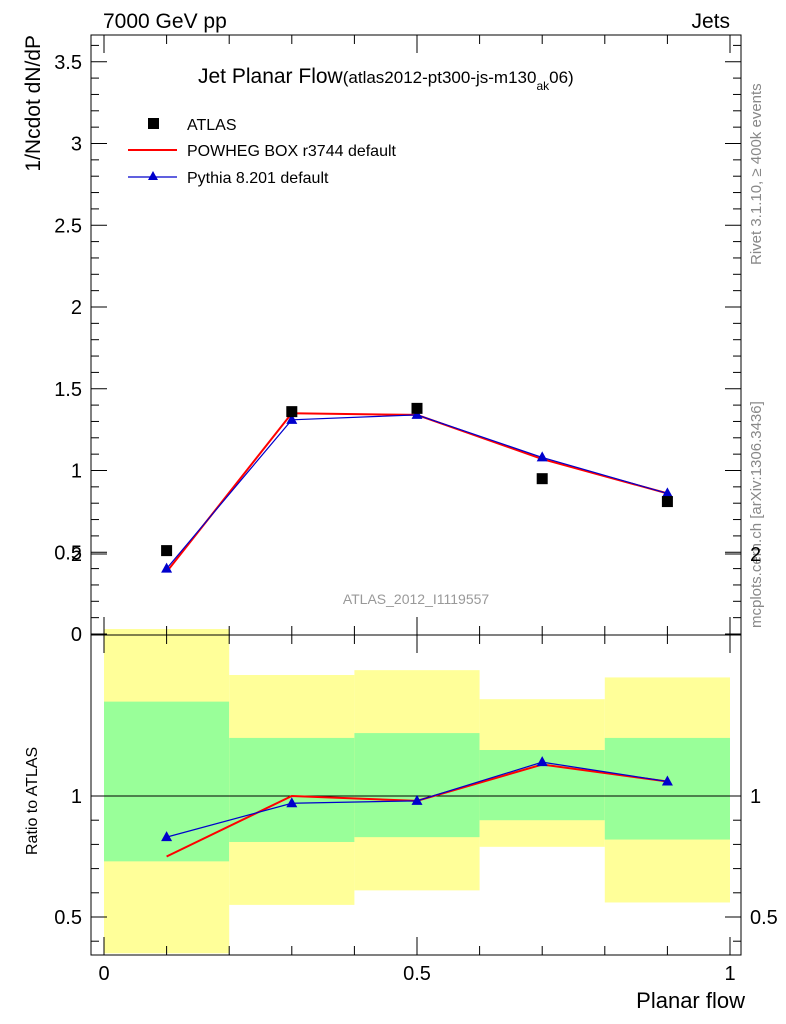  What do you see at coordinates (153, 175) in the screenshot?
I see `legend-pythia-marker` at bounding box center [153, 175].